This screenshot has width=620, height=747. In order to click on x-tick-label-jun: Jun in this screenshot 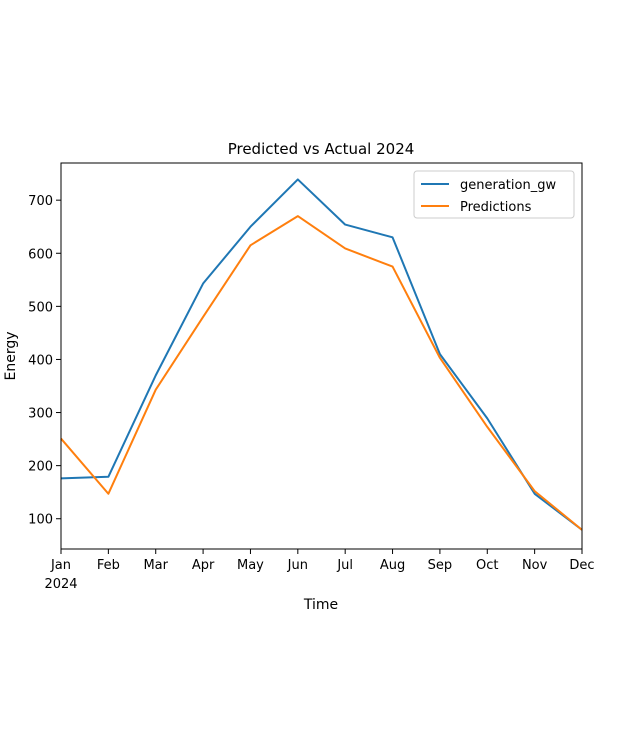, I will do `click(297, 565)`.